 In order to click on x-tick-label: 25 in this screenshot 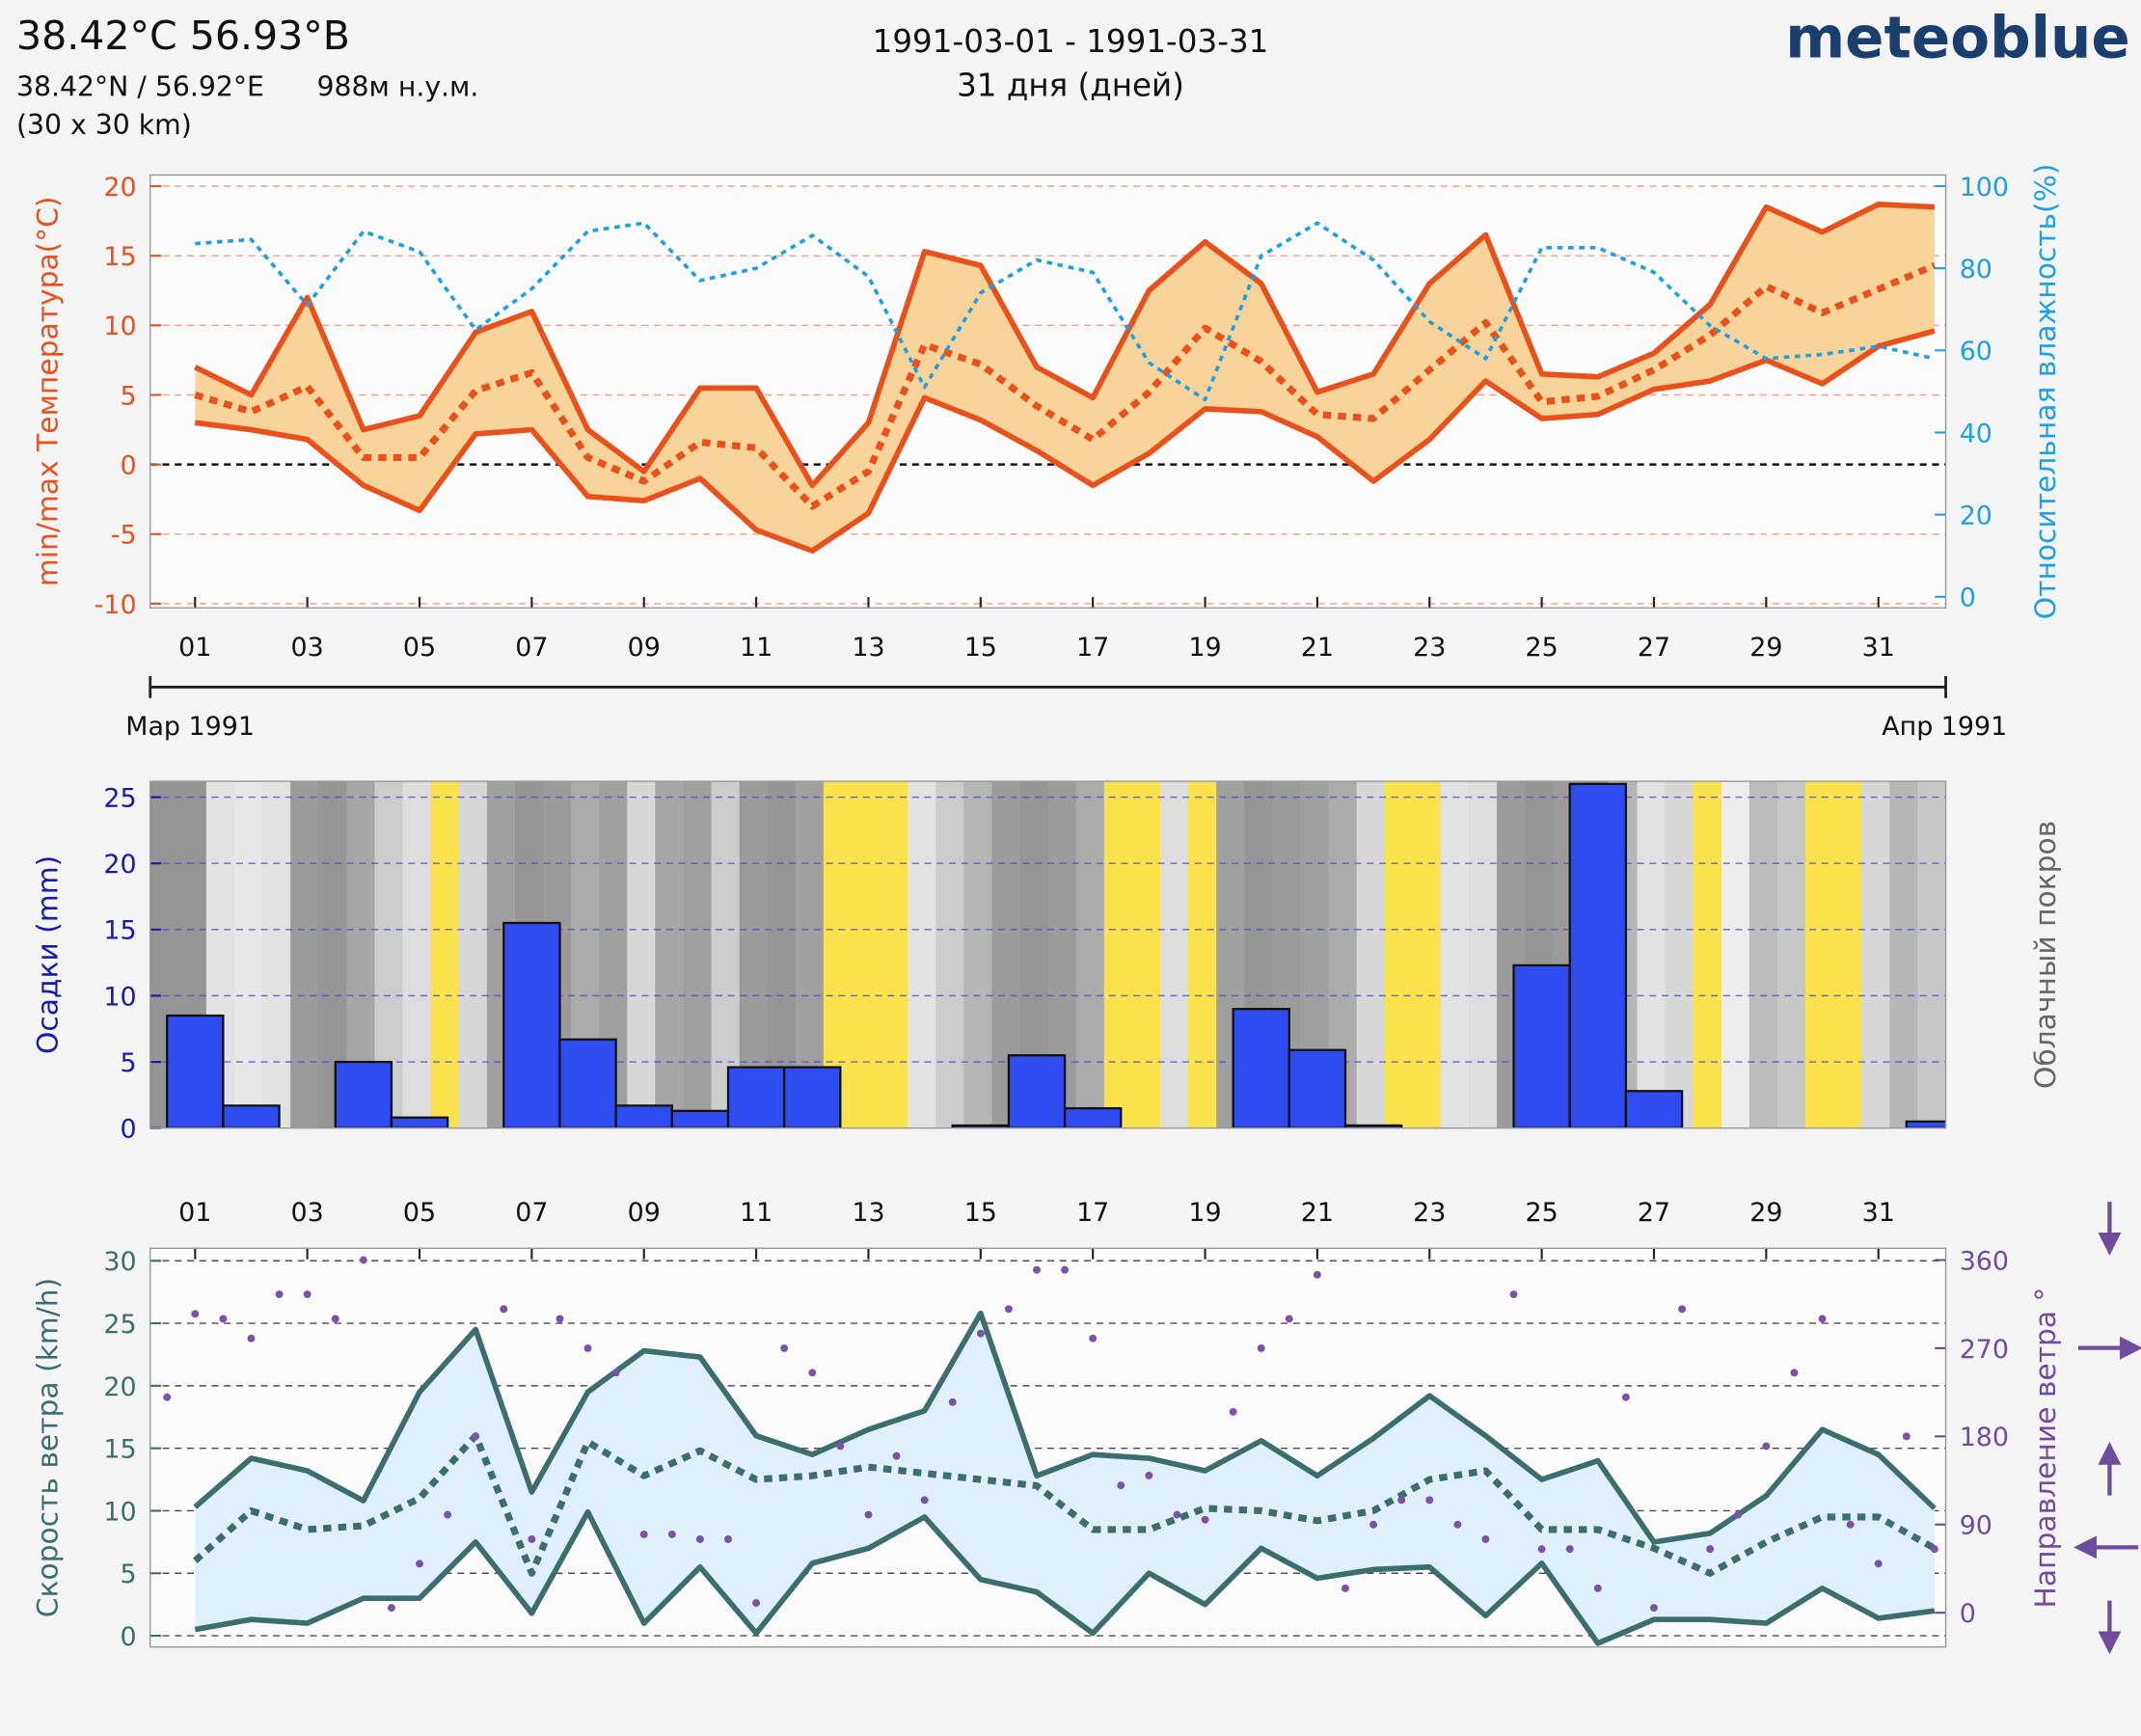, I will do `click(1542, 1213)`.